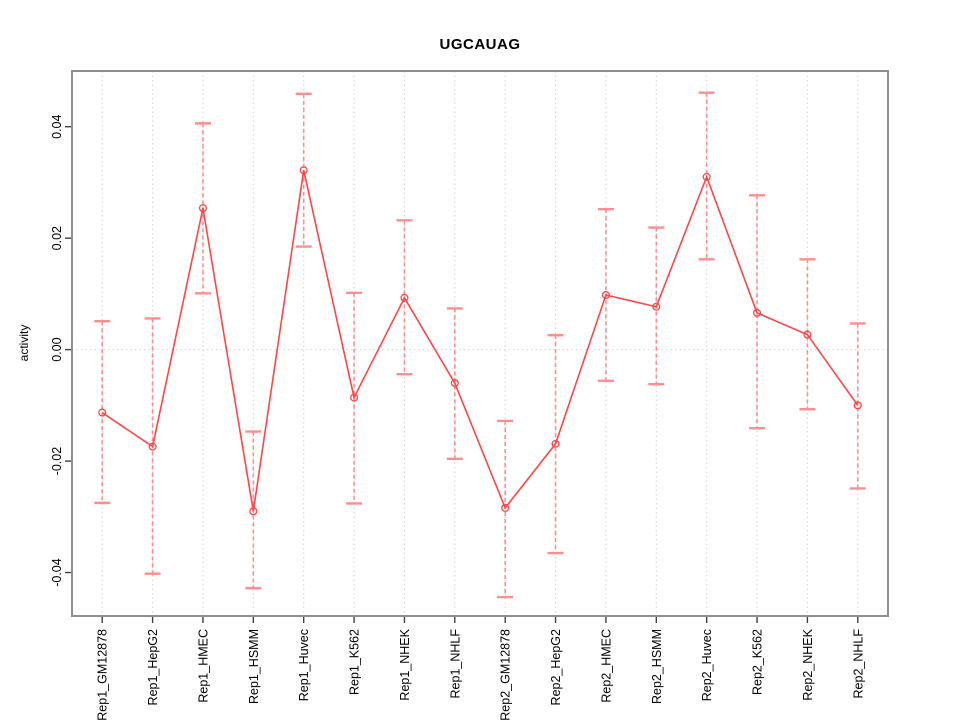 The image size is (960, 720). I want to click on x-tick-label: Rep1_K562, so click(355, 662).